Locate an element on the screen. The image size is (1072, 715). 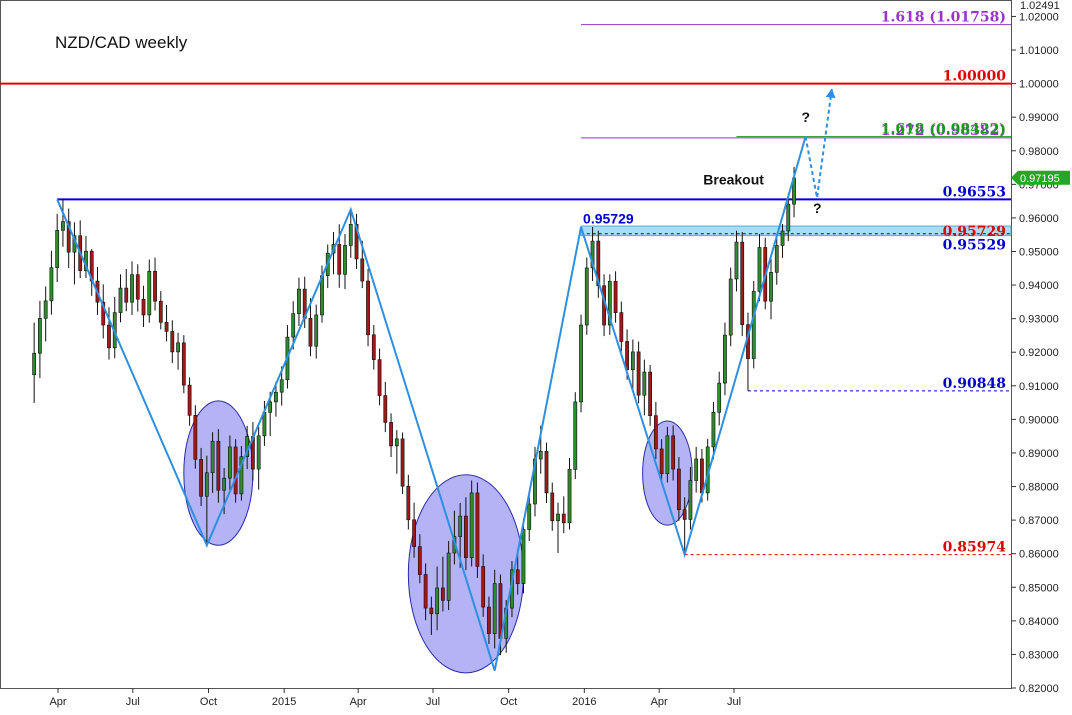
y-tick-label: 0.84000 is located at coordinates (1039, 622).